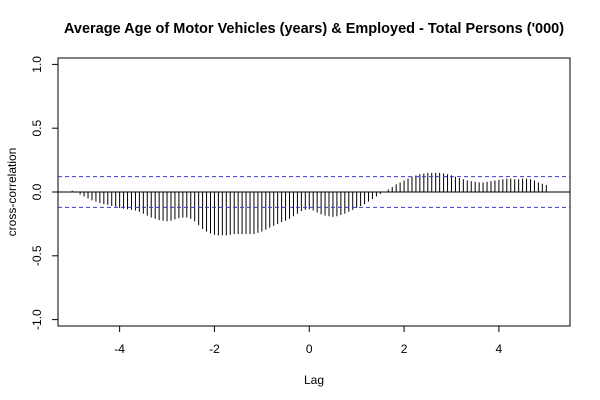  I want to click on x-tick-label: -2, so click(214, 349).